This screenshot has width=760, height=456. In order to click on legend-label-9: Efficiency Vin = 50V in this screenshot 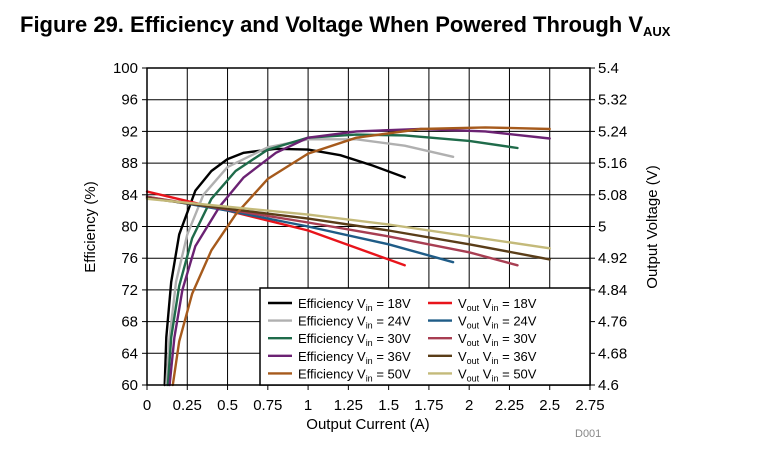, I will do `click(354, 374)`.